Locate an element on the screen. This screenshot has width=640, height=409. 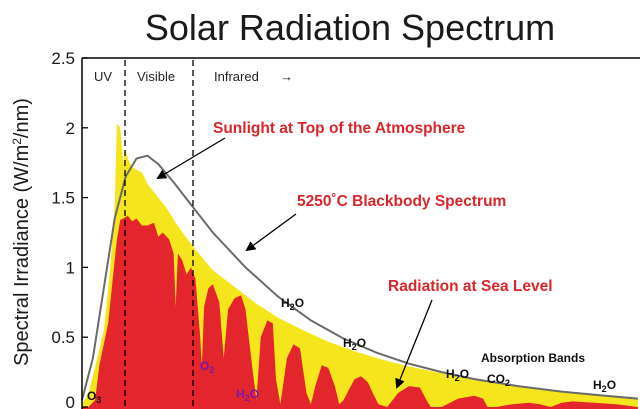
y-axis-ticks: 0 0.5 1 1.5 2 2.5 is located at coordinates (69, 229).